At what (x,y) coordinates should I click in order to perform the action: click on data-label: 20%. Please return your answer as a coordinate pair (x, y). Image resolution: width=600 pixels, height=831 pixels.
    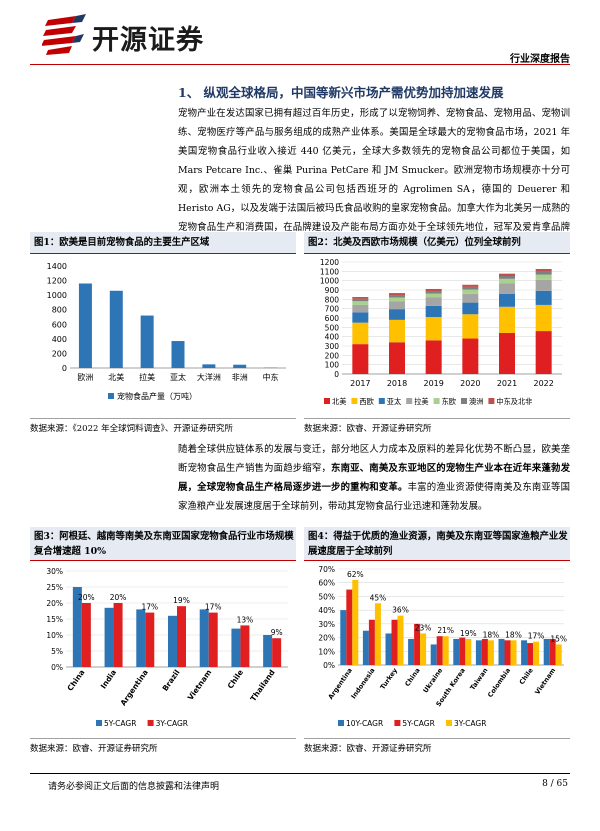
    Looking at the image, I should click on (118, 597).